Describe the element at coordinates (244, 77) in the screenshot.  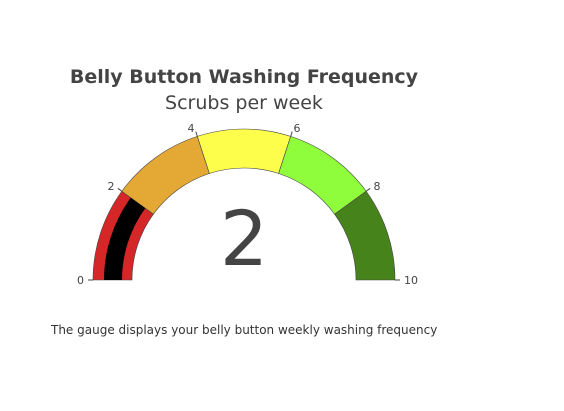
I see `chart-title: Belly Button Washing Frequency` at that location.